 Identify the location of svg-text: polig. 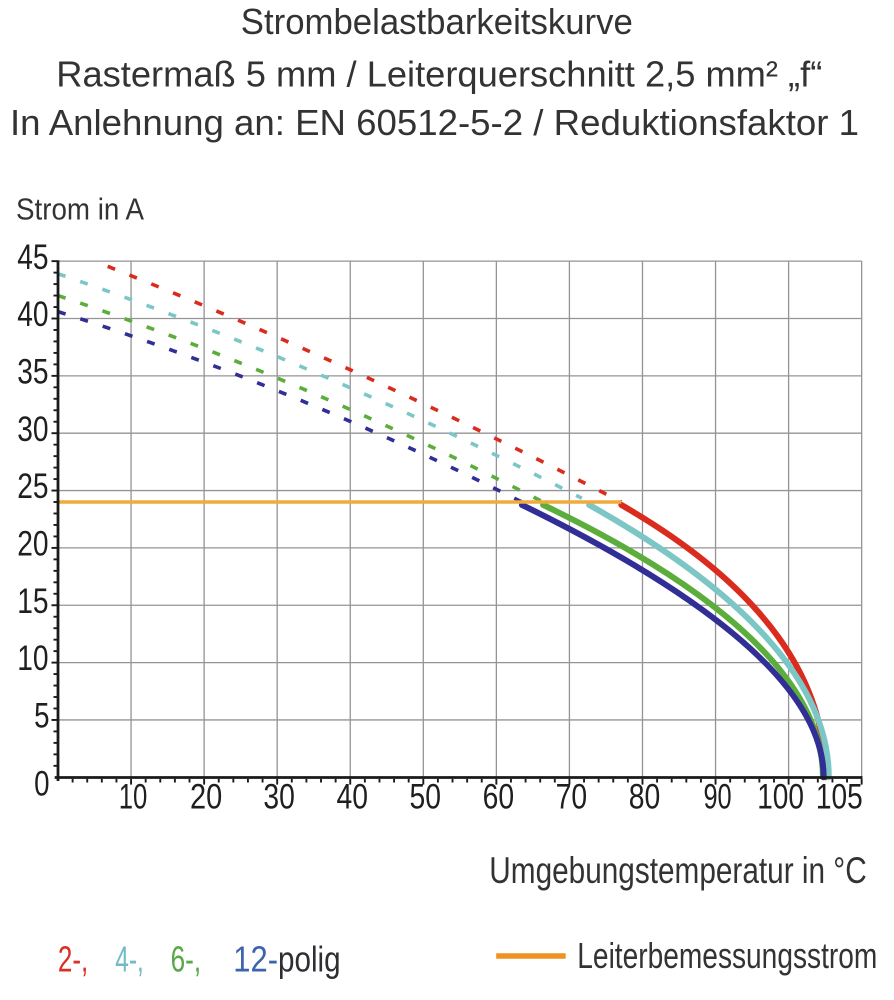
(309, 959).